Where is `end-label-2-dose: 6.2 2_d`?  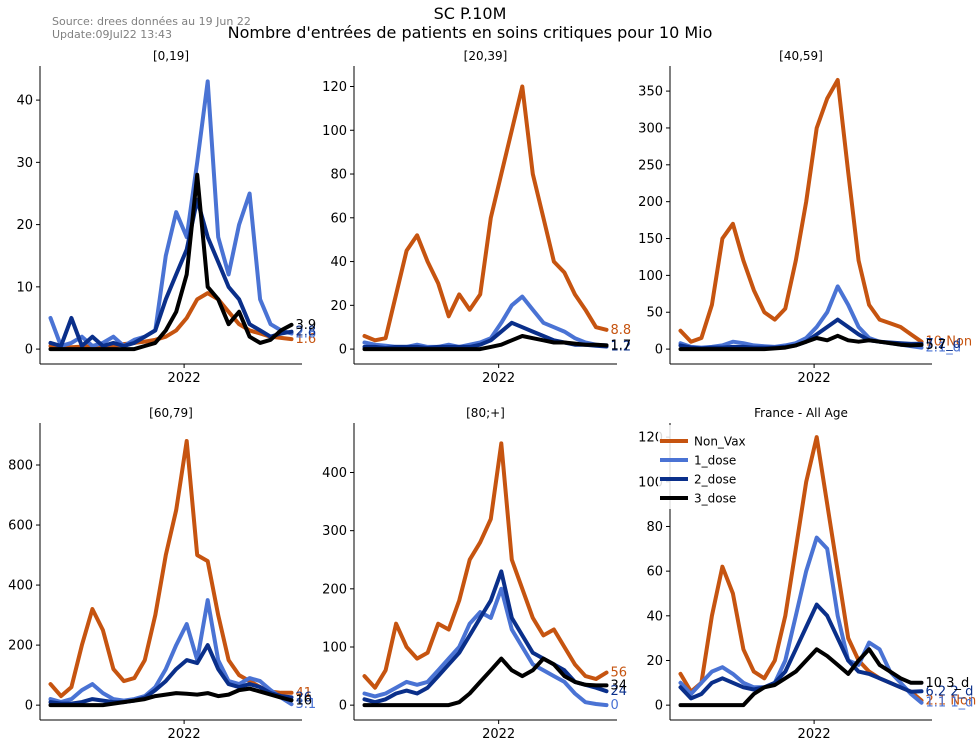
end-label-2-dose: 6.2 2_d is located at coordinates (950, 691).